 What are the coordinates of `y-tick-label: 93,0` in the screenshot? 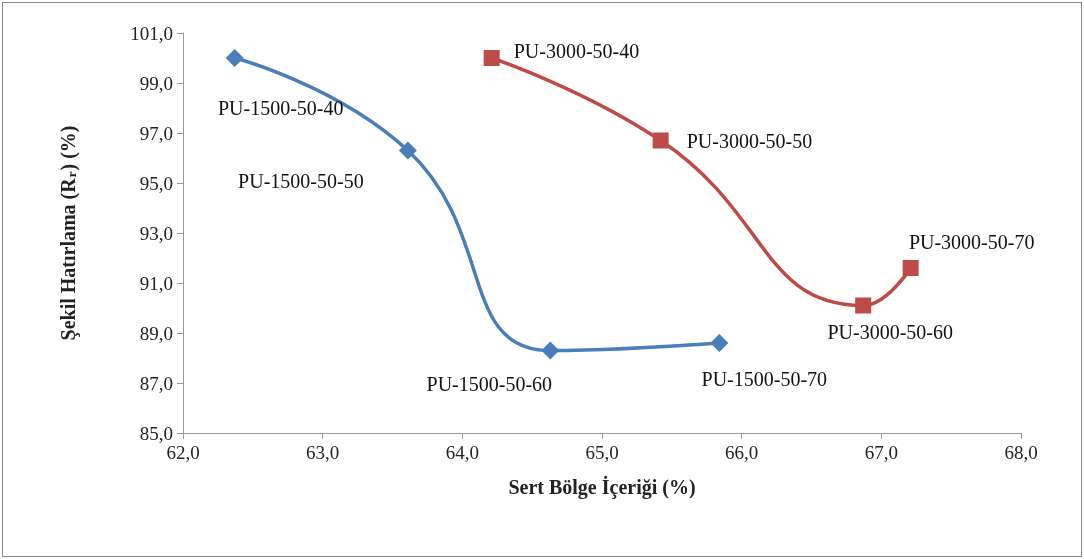 It's located at (156, 233).